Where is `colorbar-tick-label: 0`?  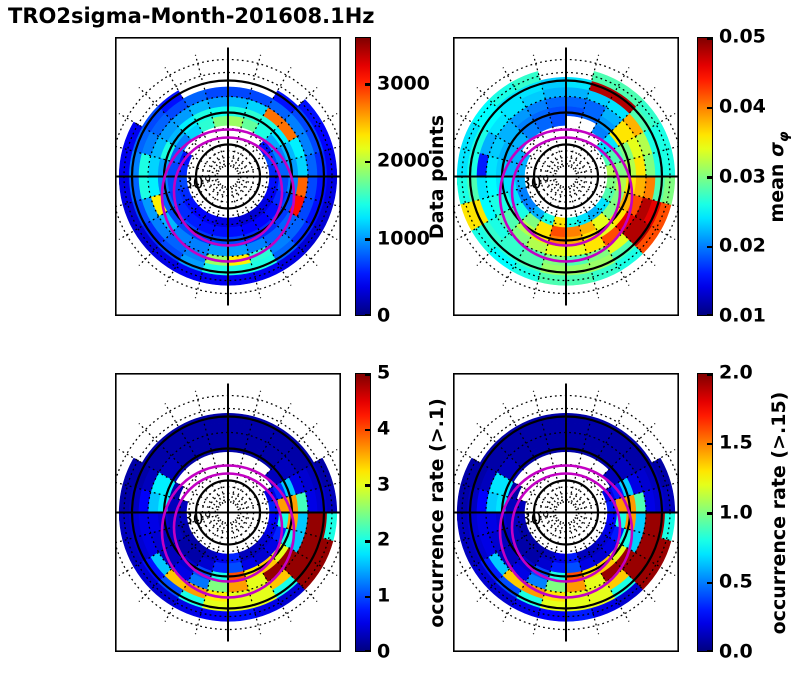 colorbar-tick-label: 0 is located at coordinates (384, 315).